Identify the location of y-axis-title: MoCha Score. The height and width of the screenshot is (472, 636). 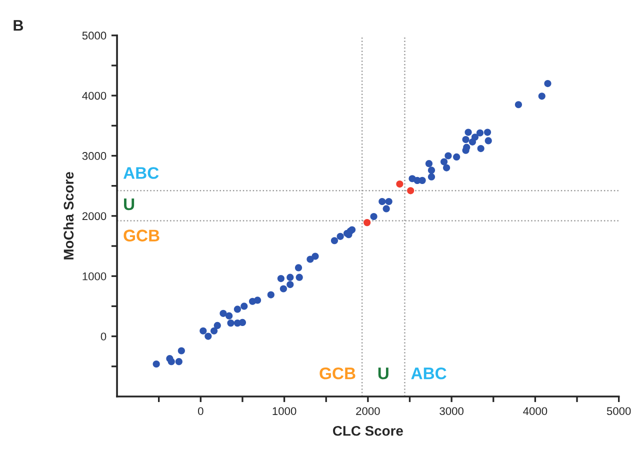
(68, 216).